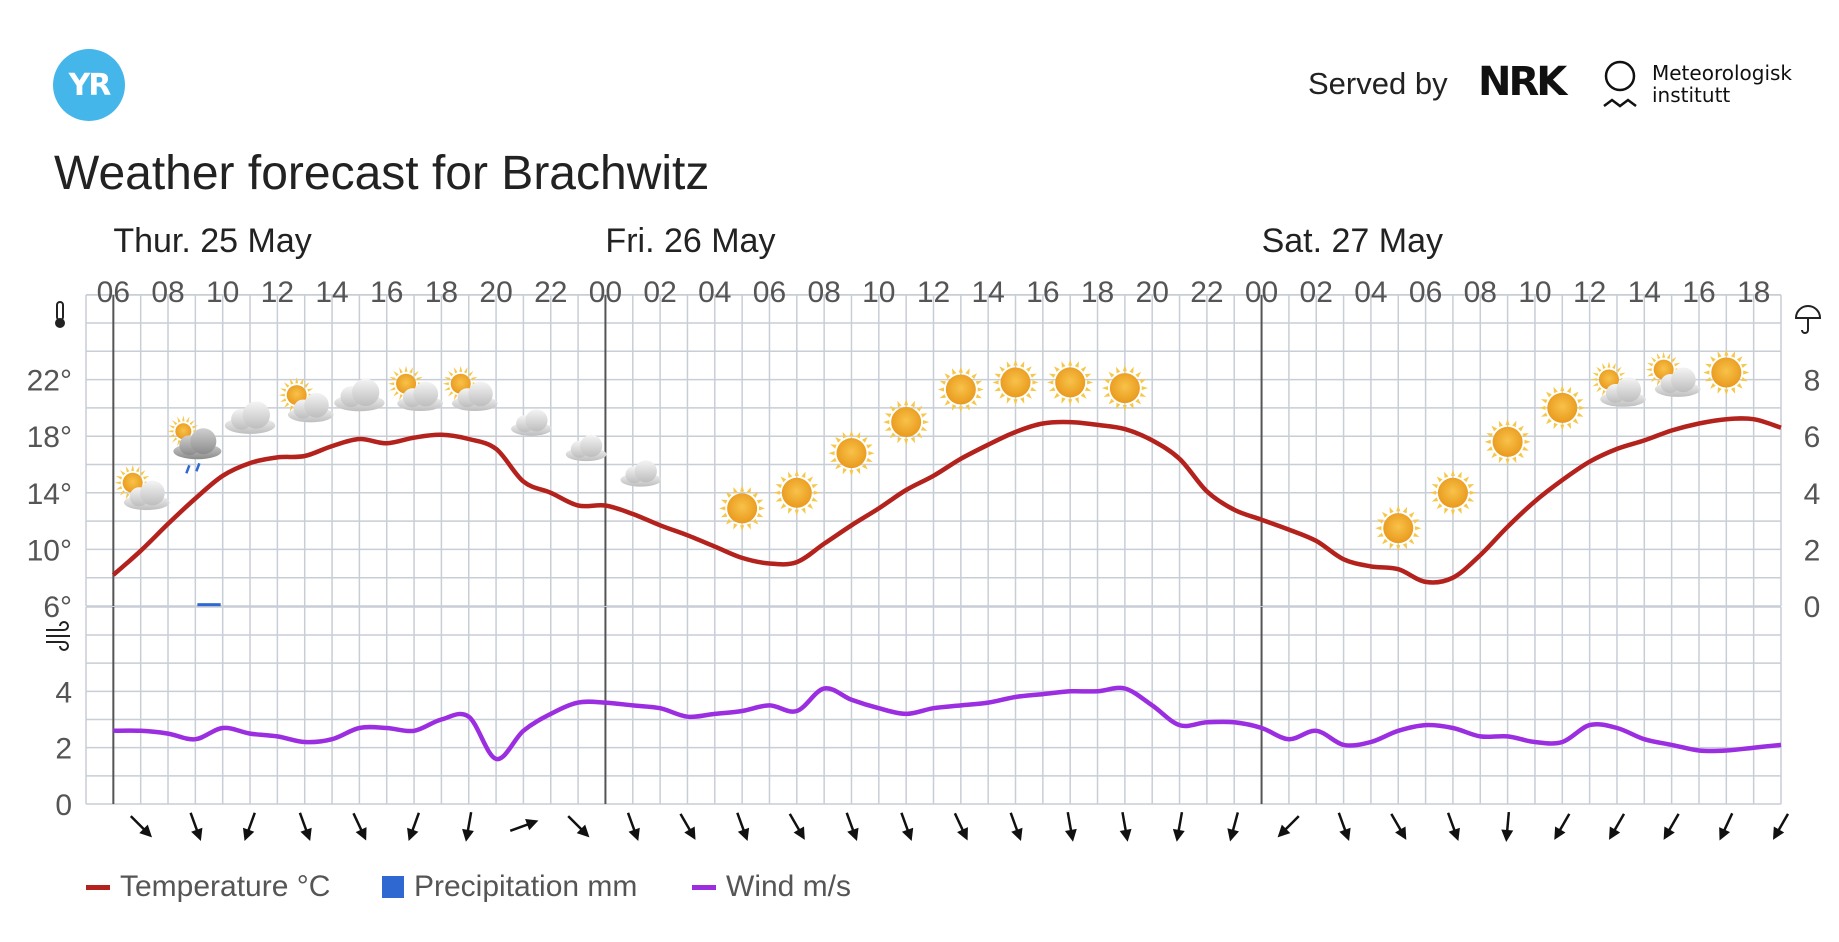 This screenshot has width=1839, height=942. Describe the element at coordinates (583, 443) in the screenshot. I see `partly-cloudy-night-icon` at that location.